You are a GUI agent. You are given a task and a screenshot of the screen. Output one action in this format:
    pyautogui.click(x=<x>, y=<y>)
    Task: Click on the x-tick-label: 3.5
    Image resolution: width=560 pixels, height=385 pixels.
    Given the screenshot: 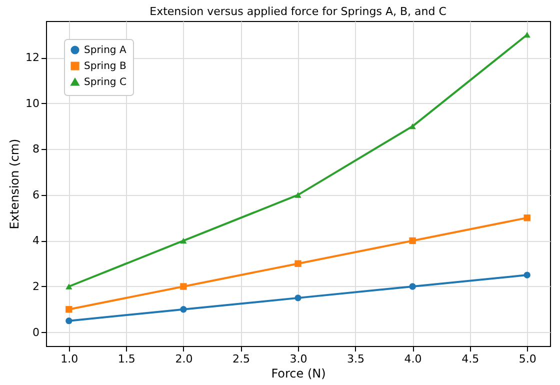 What is the action you would take?
    pyautogui.click(x=356, y=359)
    